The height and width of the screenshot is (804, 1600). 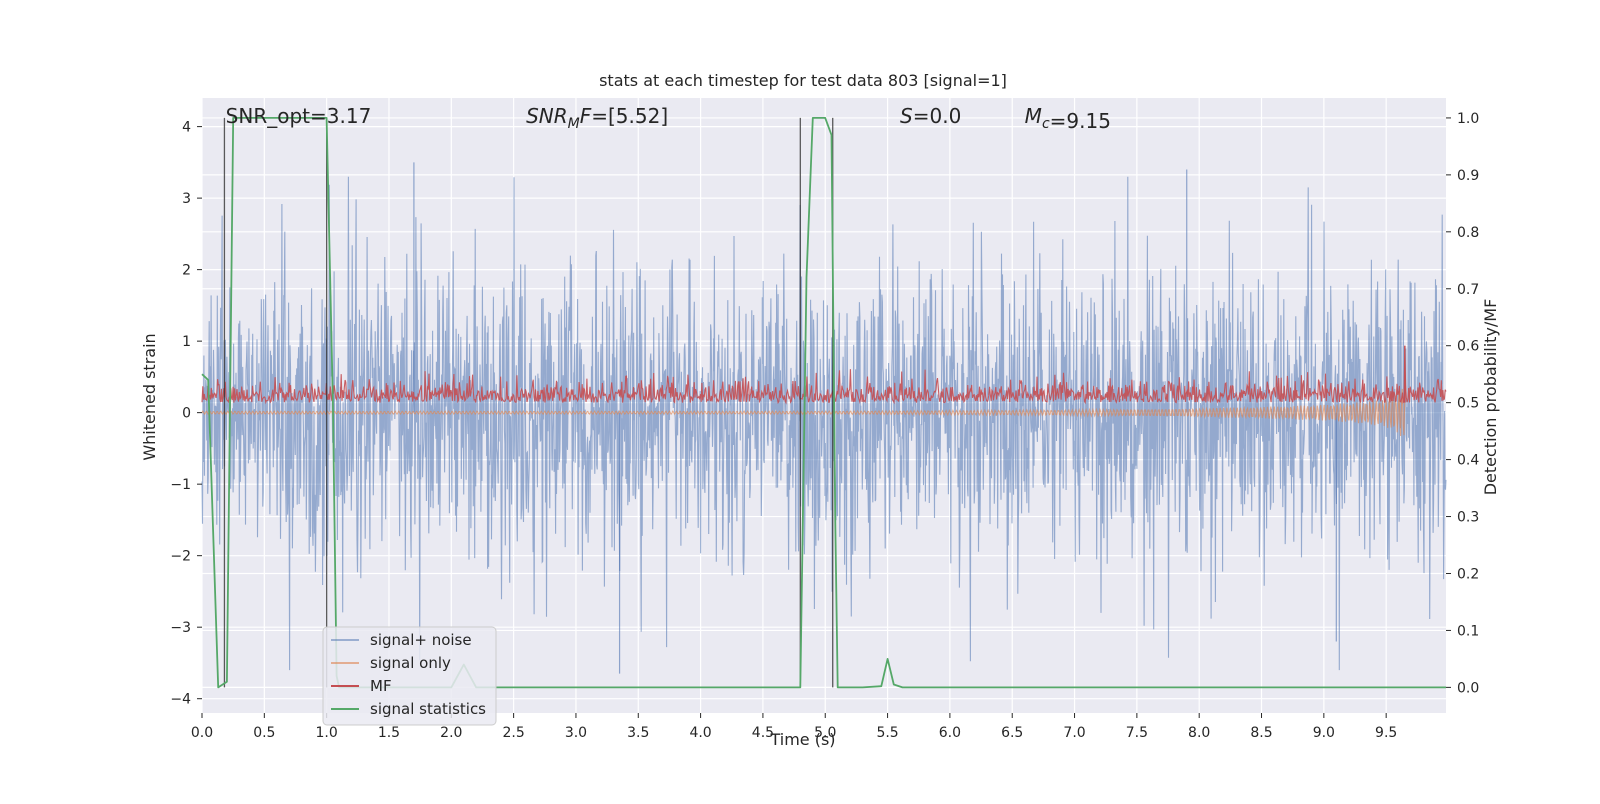 What do you see at coordinates (410, 663) in the screenshot?
I see `legend-label-signal-only: signal only` at bounding box center [410, 663].